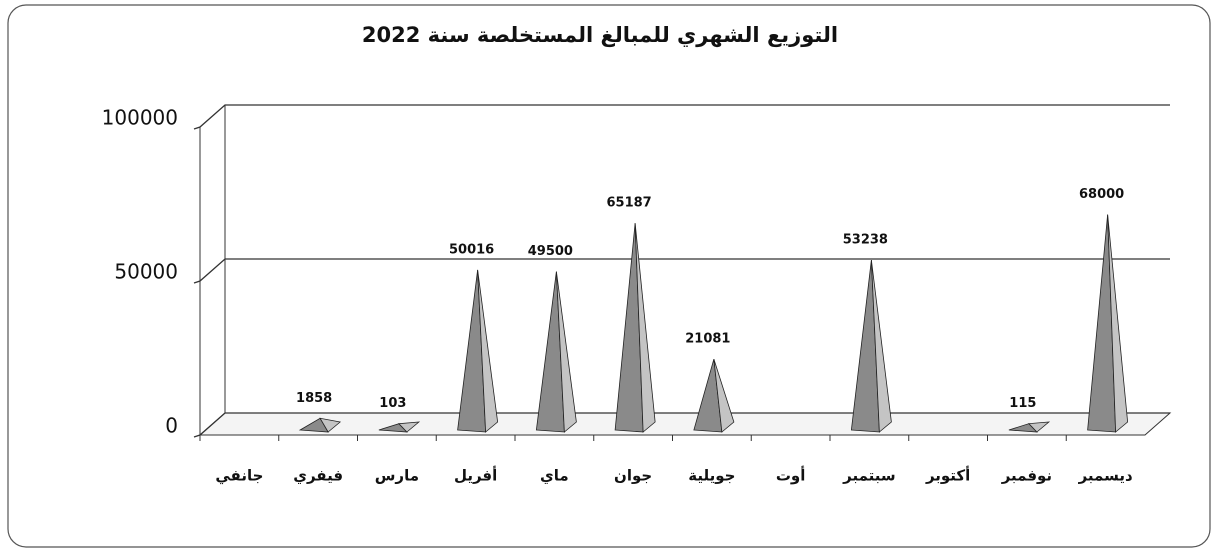 This screenshot has height=553, width=1218. I want to click on data-label: 65187, so click(629, 203).